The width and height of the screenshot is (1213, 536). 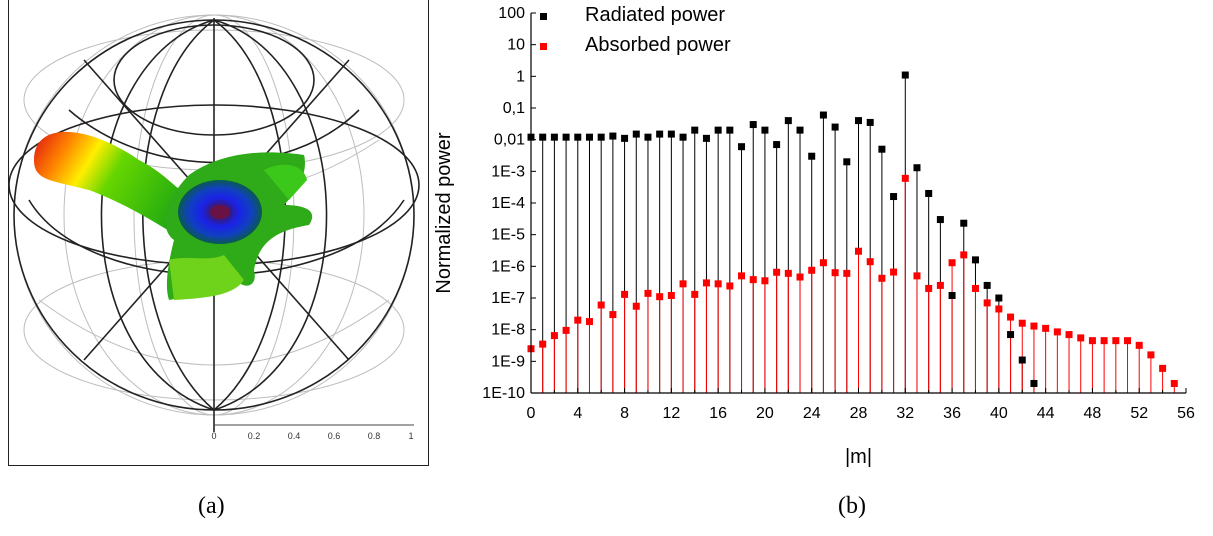 What do you see at coordinates (1139, 413) in the screenshot?
I see `x-tick-label: 52` at bounding box center [1139, 413].